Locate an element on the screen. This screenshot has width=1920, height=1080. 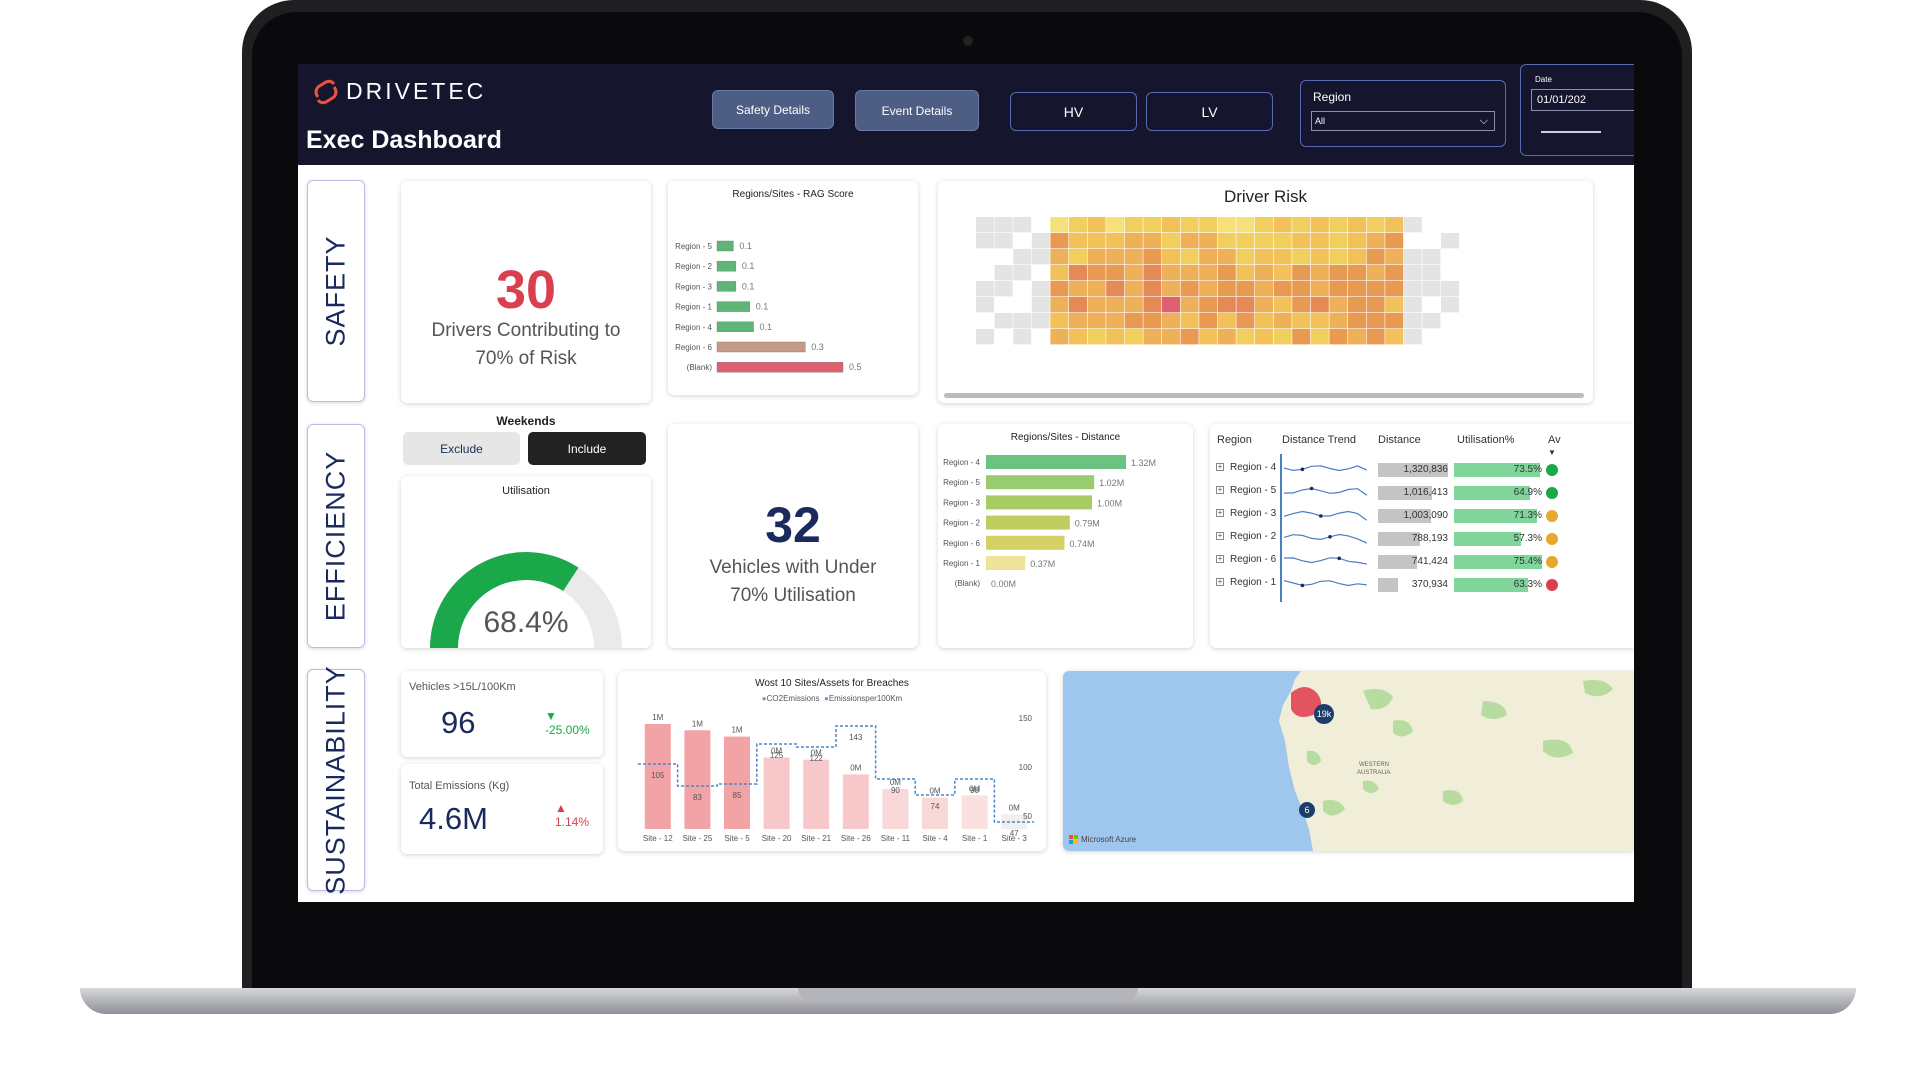
section-tab-efficiency: EFFICIENCY is located at coordinates (336, 536).